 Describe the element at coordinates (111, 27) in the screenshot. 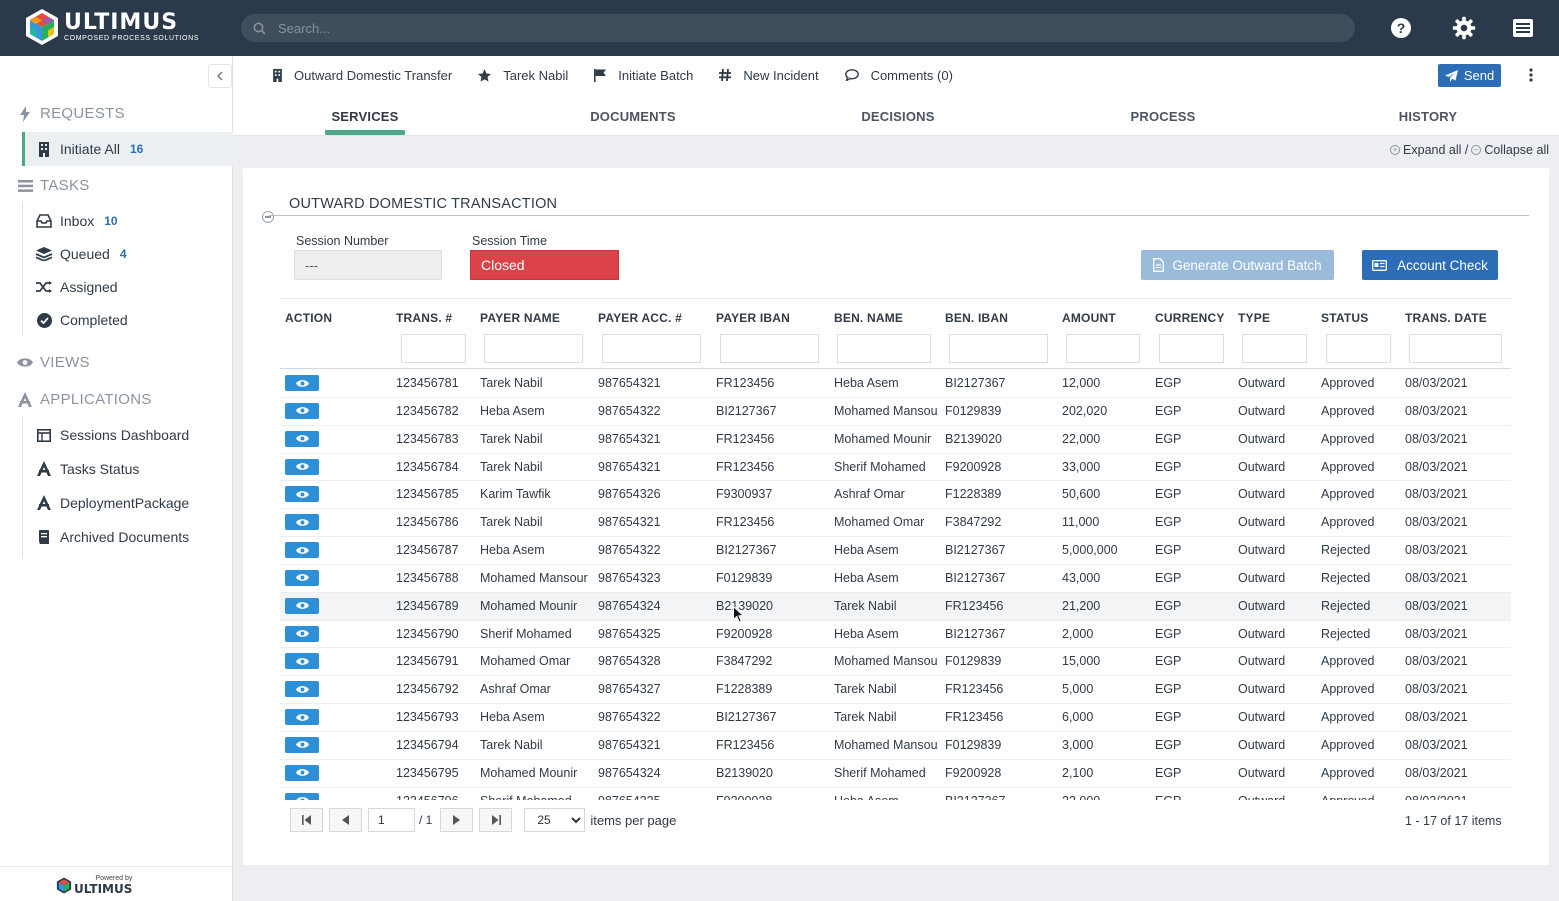

I see `ultimus-logo: ULTIMUS COMPOSED PROCESS SOLUTIONS` at that location.